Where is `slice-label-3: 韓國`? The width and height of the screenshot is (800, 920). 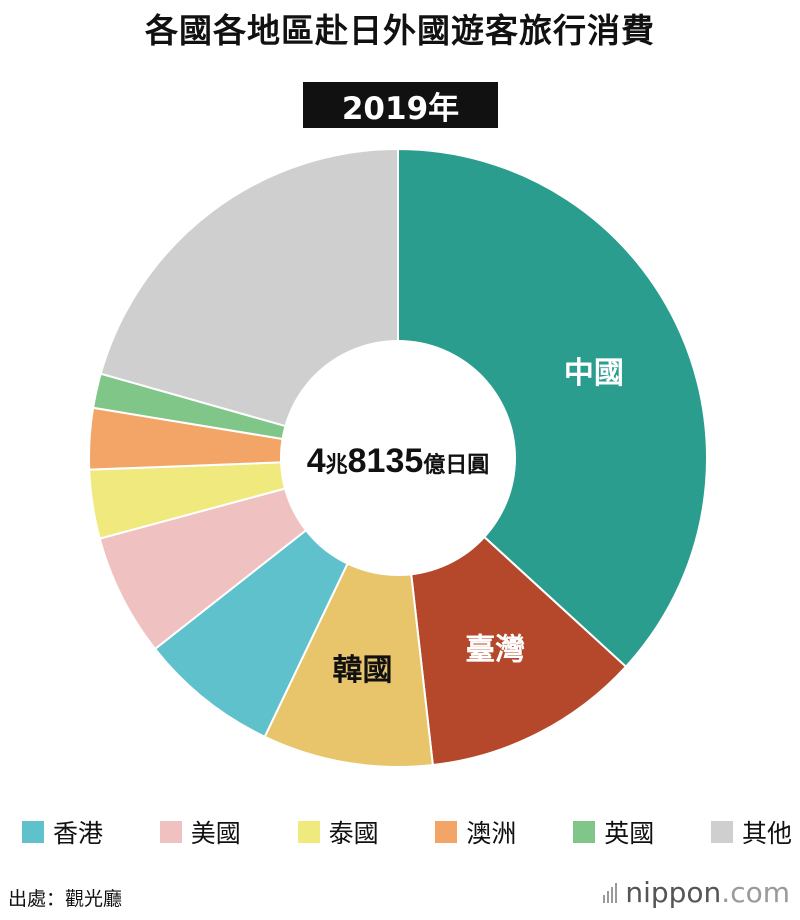 slice-label-3: 韓國 is located at coordinates (363, 670).